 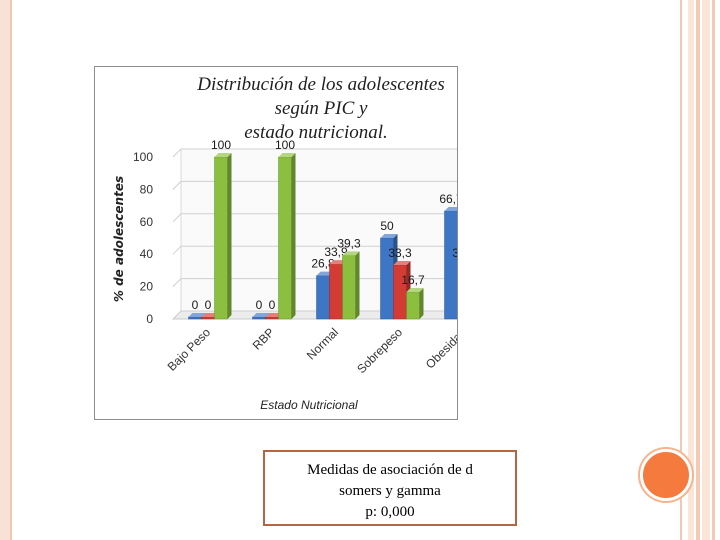 I want to click on y-tick-label: 40, so click(x=147, y=254).